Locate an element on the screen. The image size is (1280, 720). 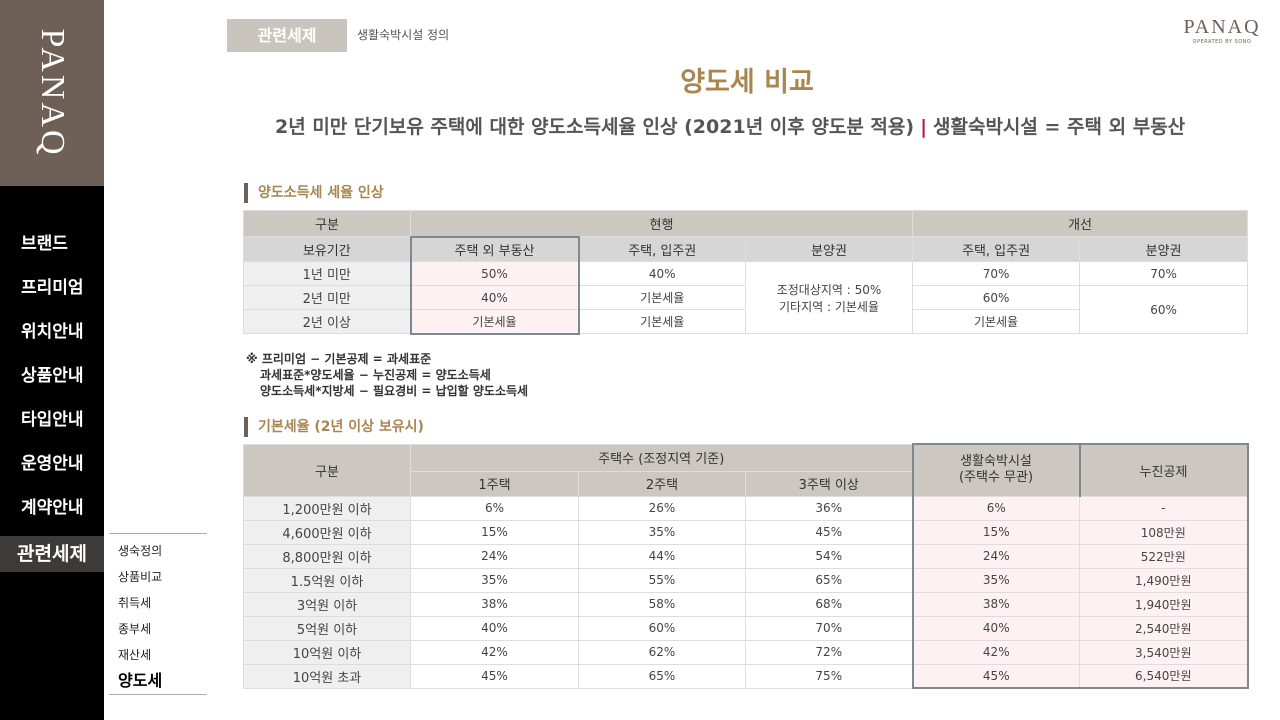
brand-logo: PANAQ OPERATED BY SONO is located at coordinates (1222, 30).